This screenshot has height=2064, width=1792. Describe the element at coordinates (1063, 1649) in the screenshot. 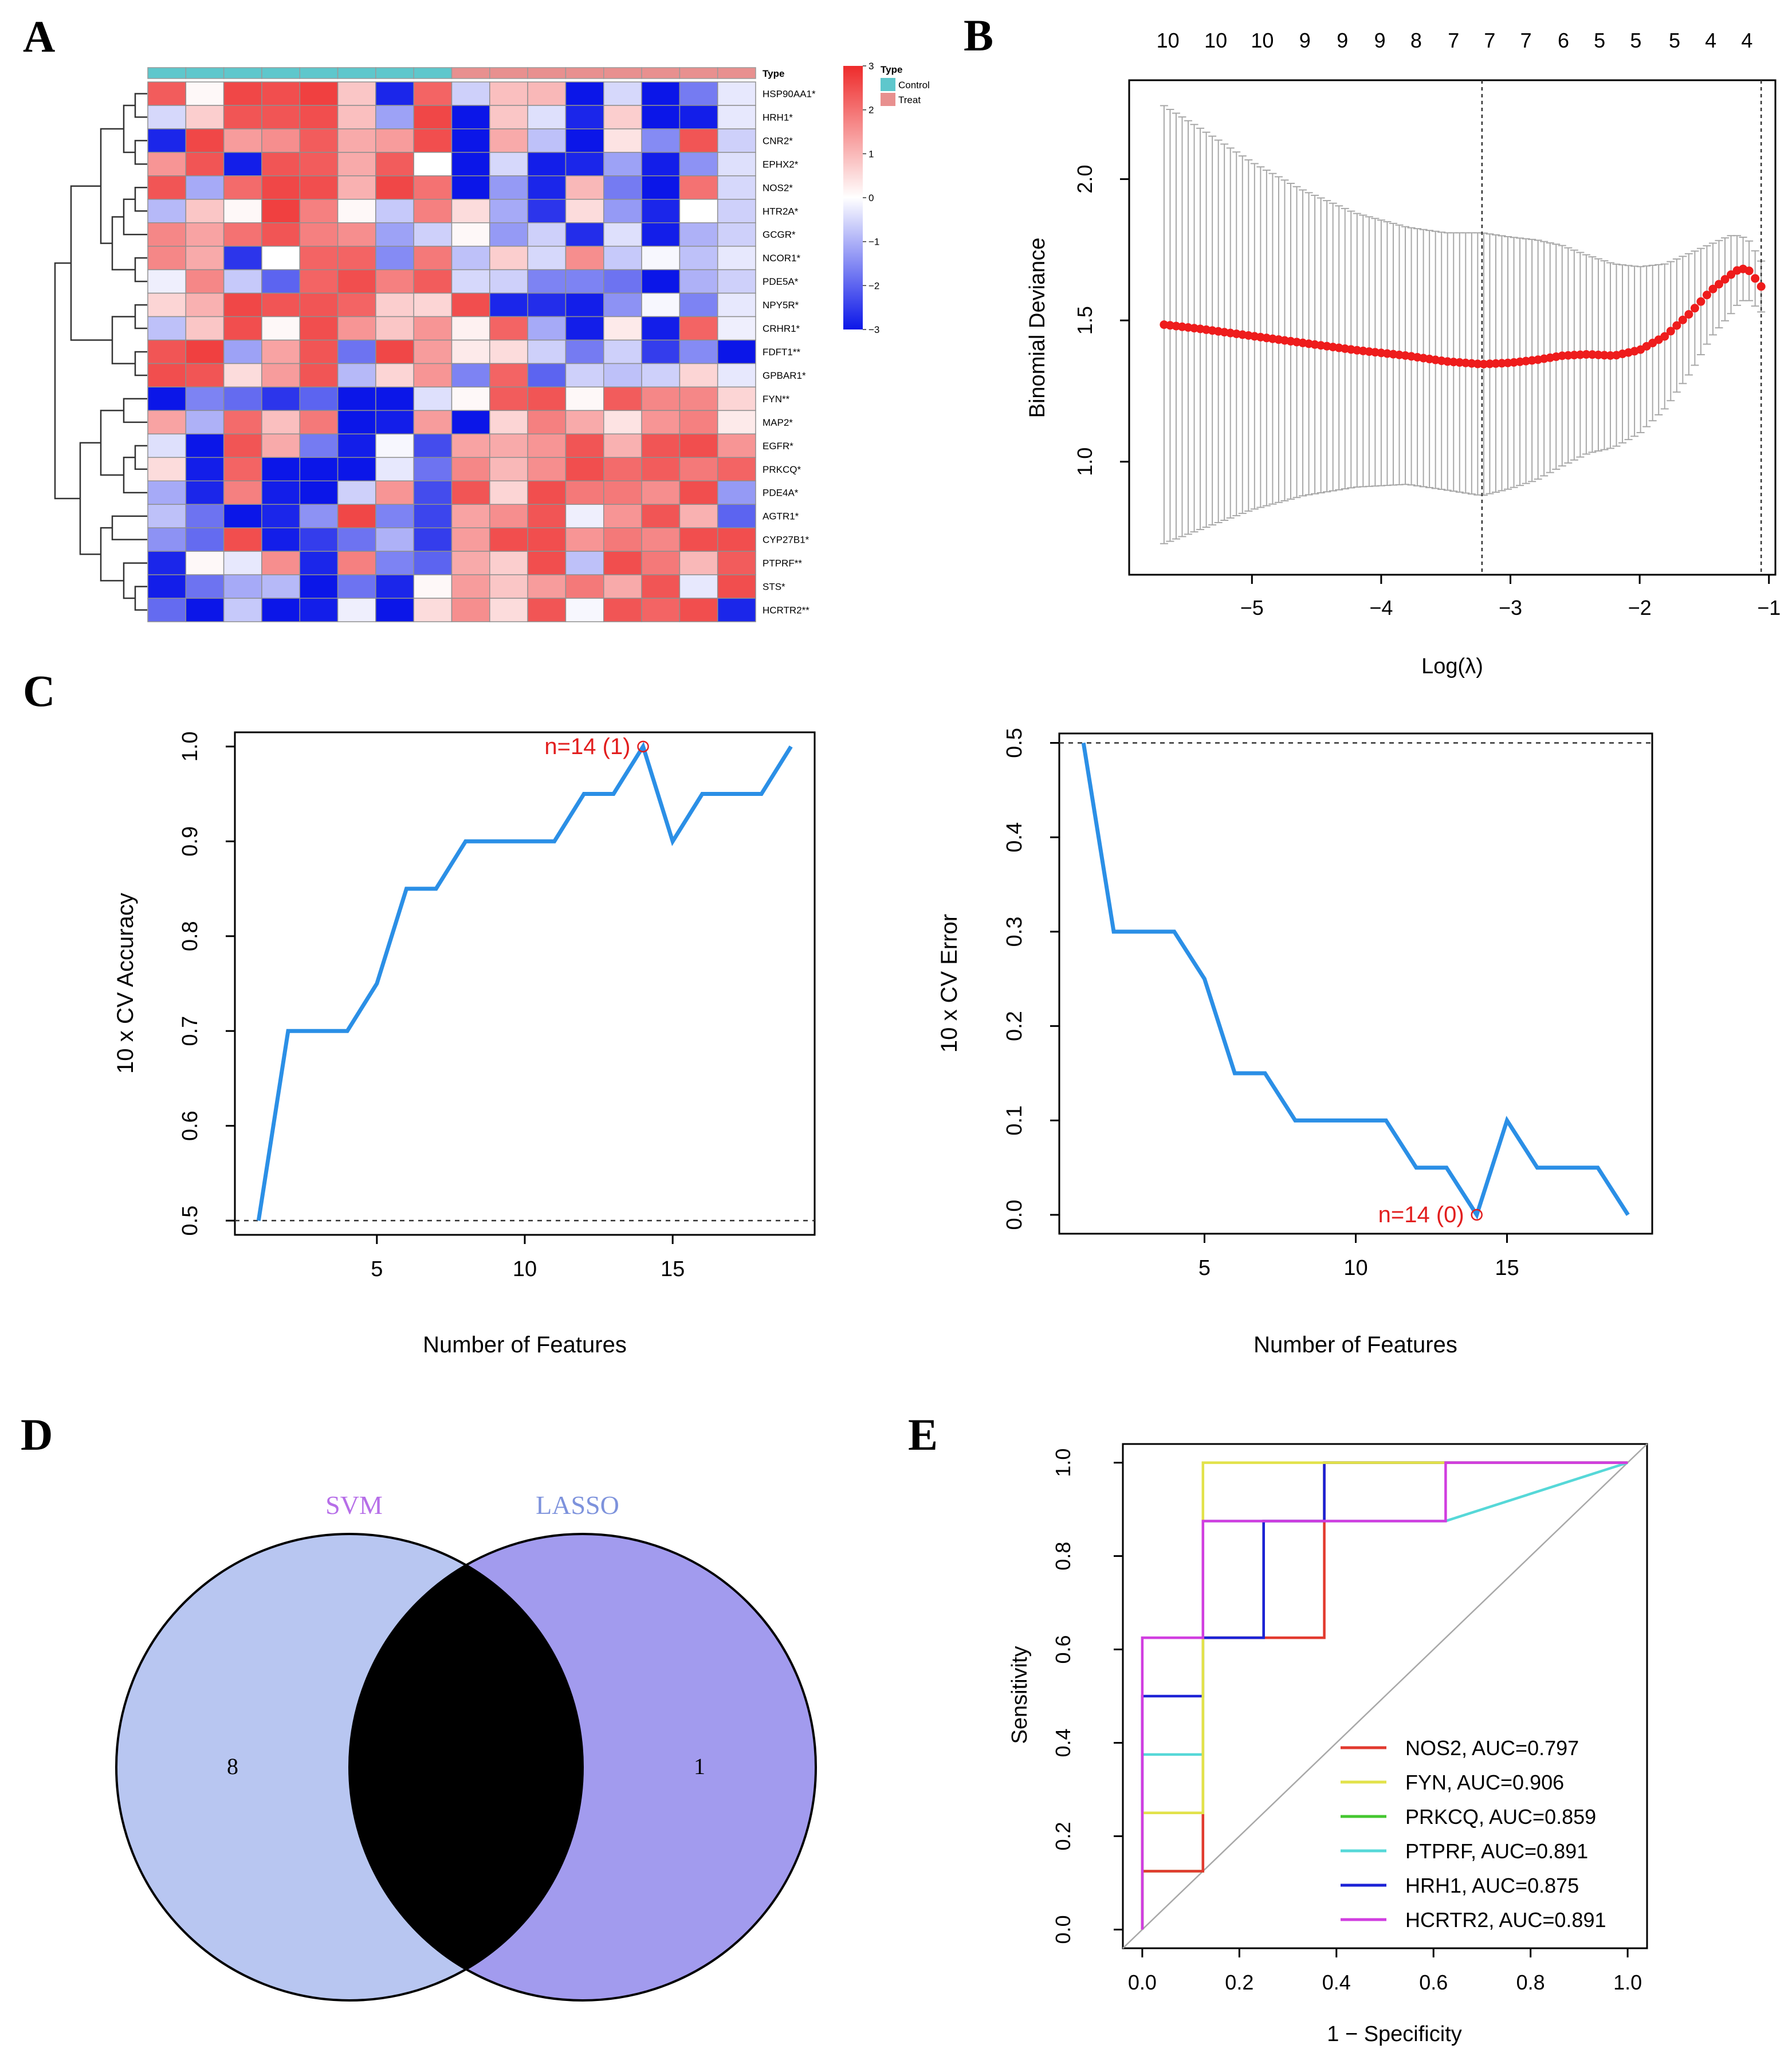

I see `roc-y-tick-label: 0.6` at that location.